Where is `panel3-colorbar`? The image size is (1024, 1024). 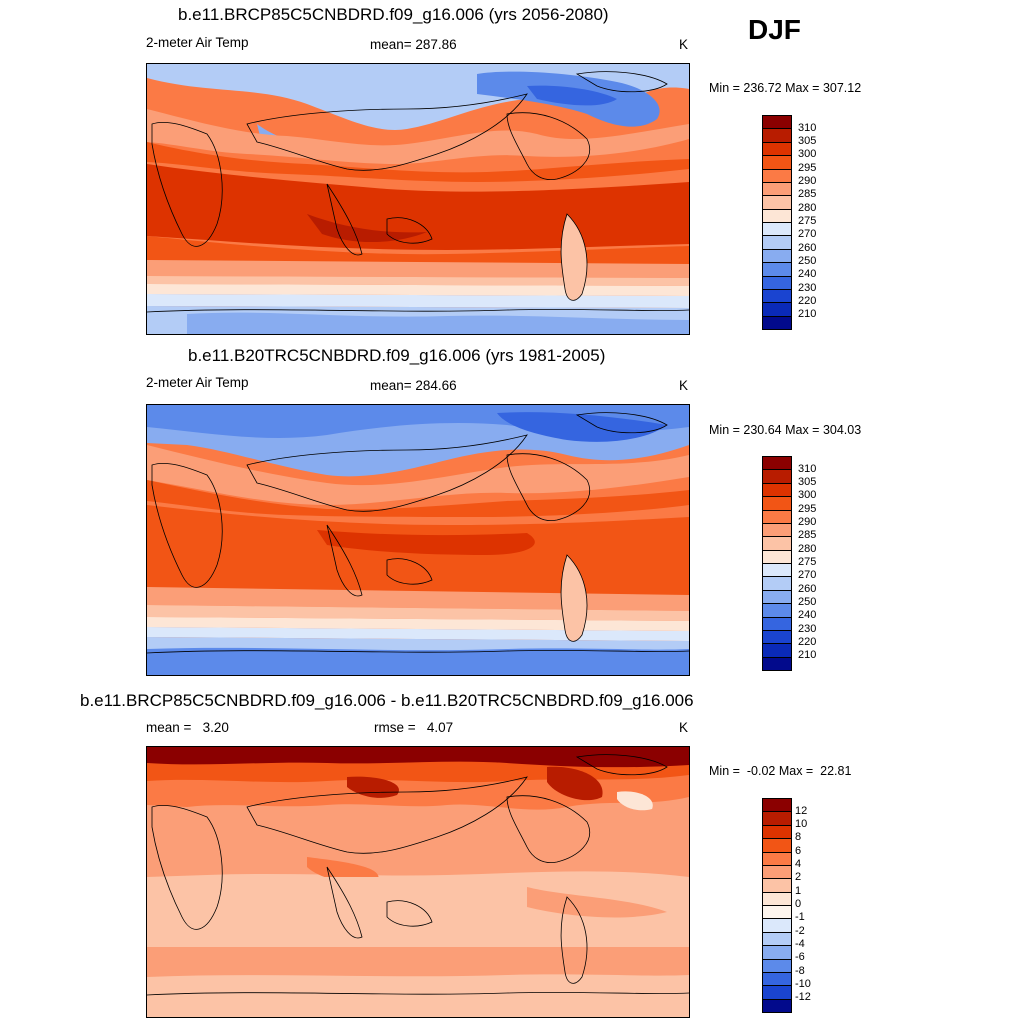
panel3-colorbar is located at coordinates (777, 905).